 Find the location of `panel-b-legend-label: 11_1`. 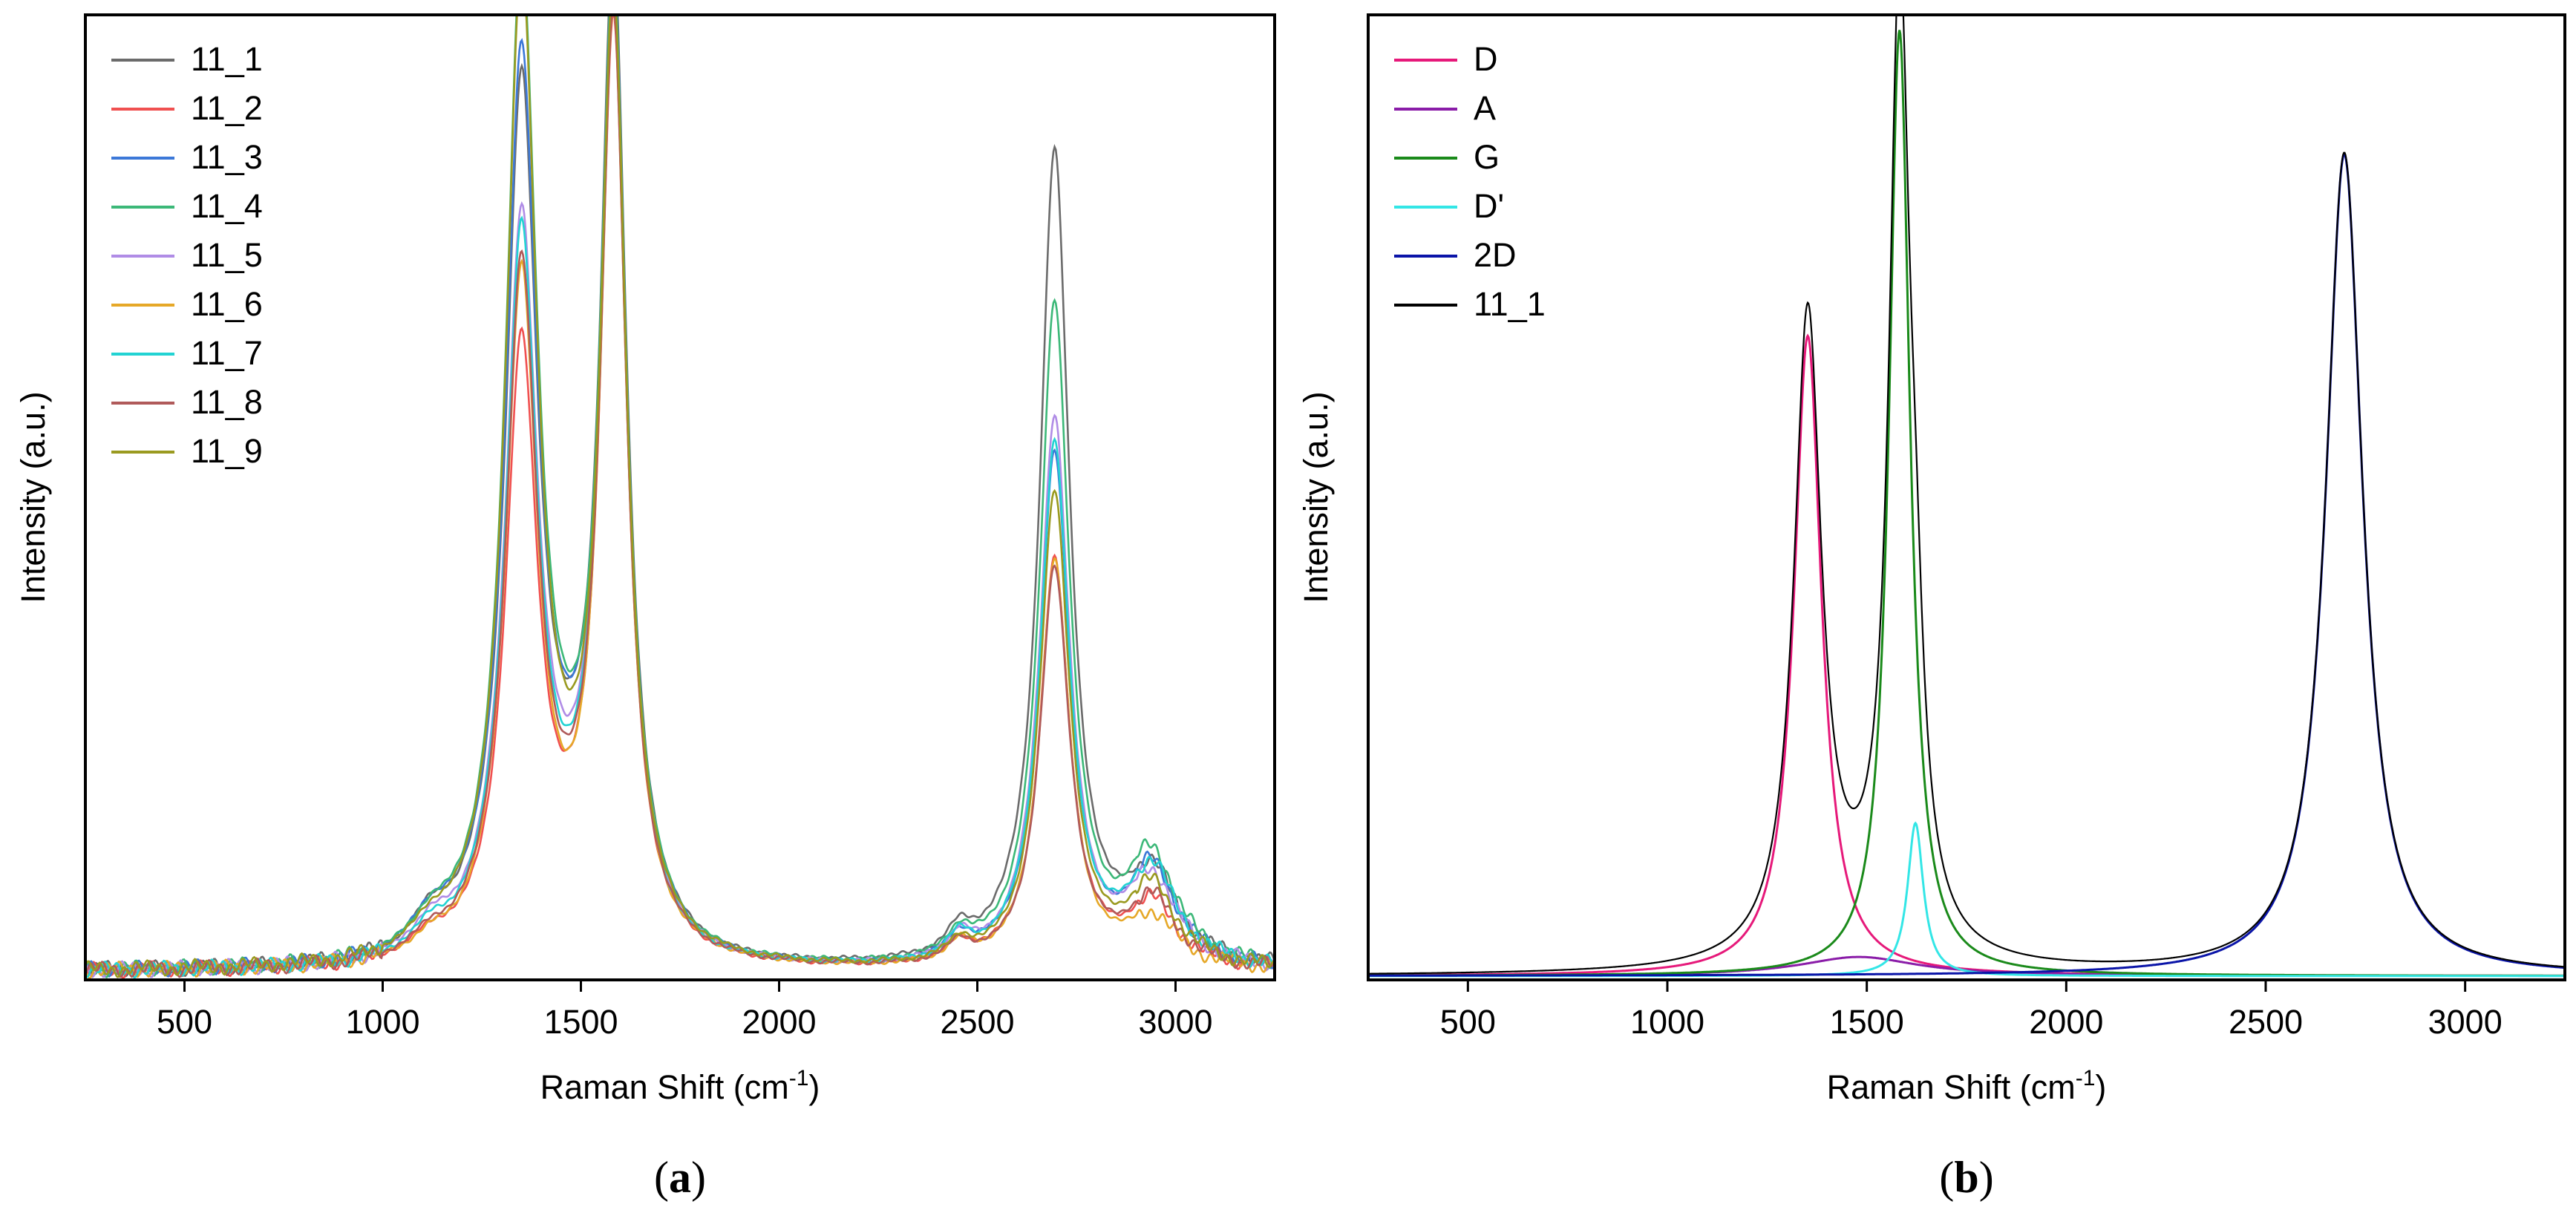

panel-b-legend-label: 11_1 is located at coordinates (1510, 304).